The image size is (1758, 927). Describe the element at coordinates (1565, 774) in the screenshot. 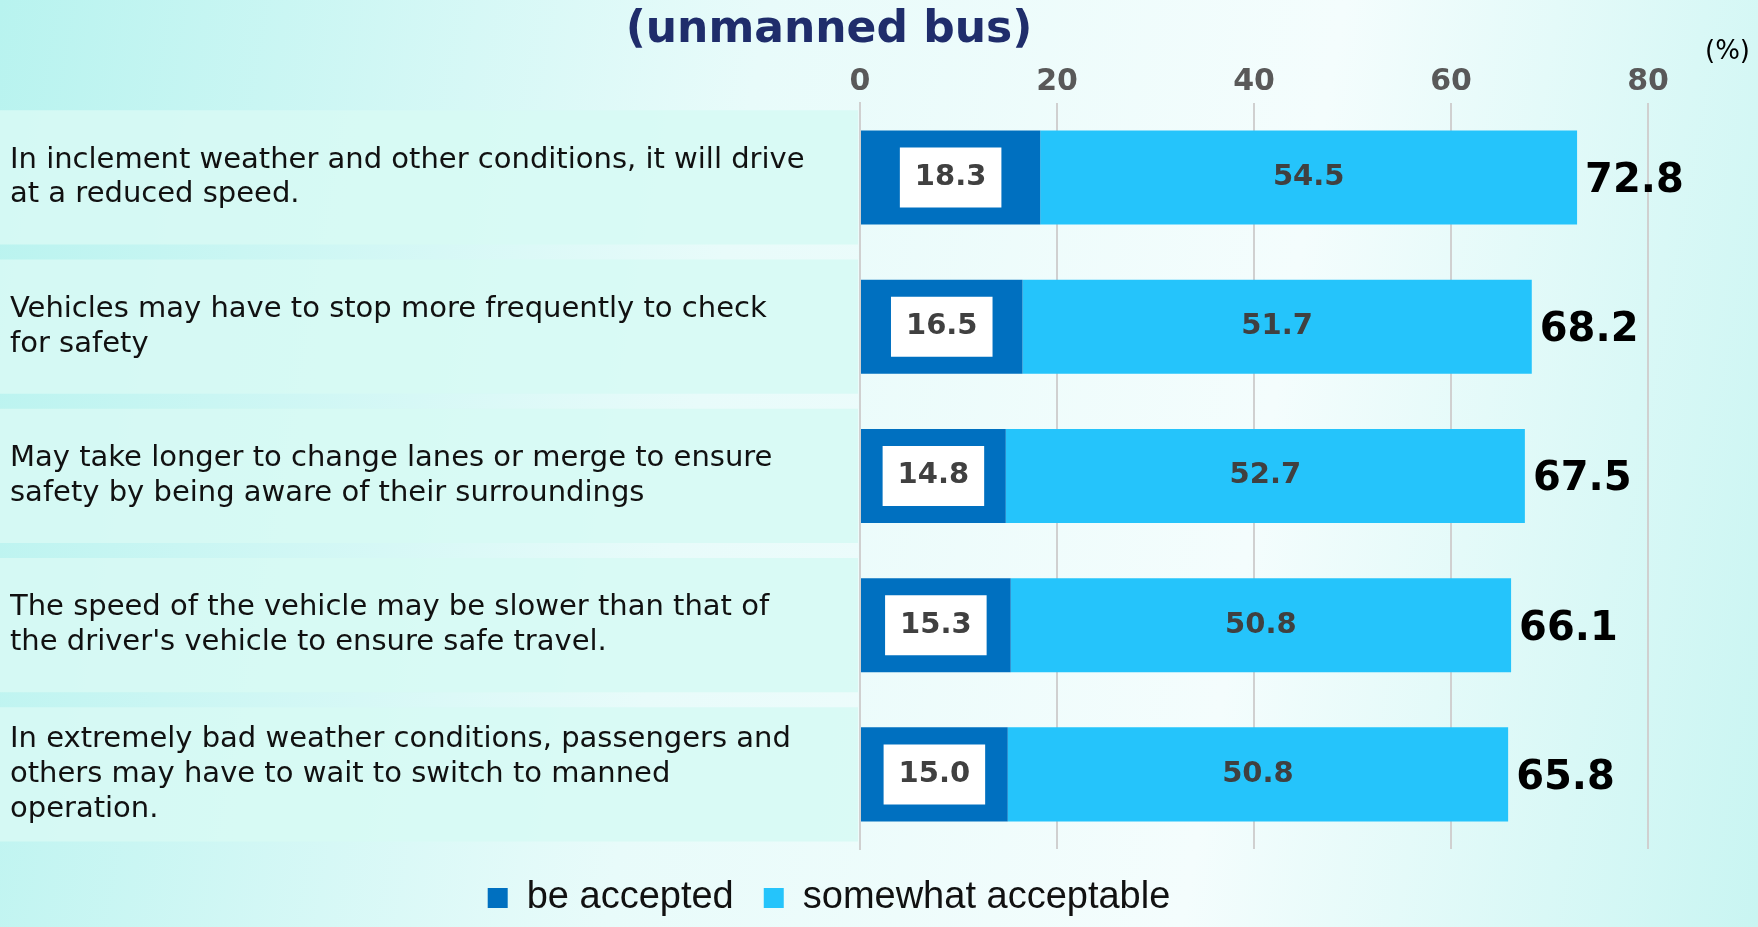

I see `total-label: 65.8` at that location.